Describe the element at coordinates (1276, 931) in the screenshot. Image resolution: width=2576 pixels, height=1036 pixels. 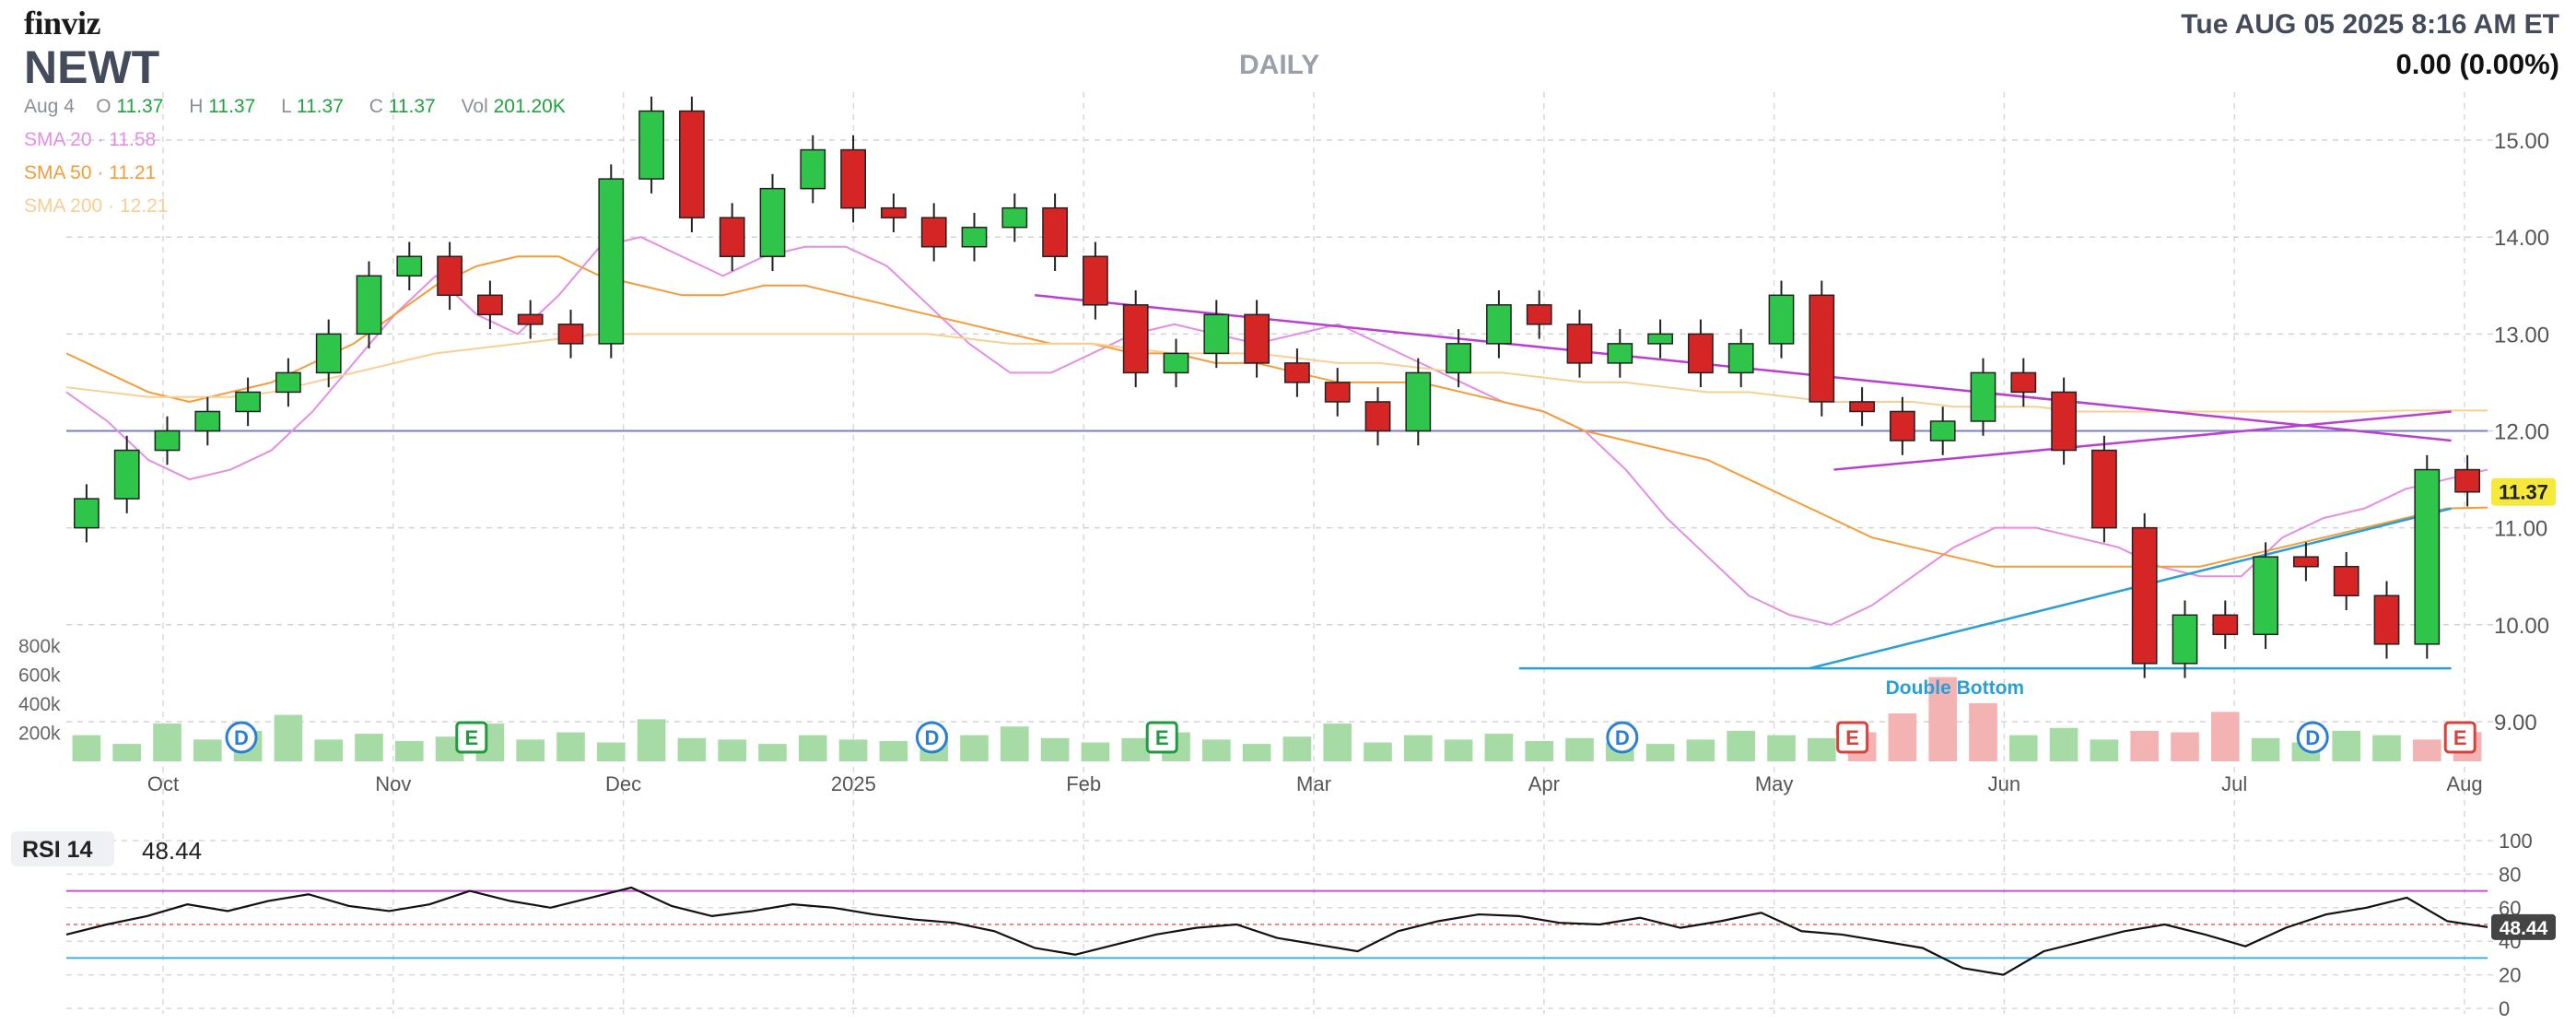
I see `rsi-line` at that location.